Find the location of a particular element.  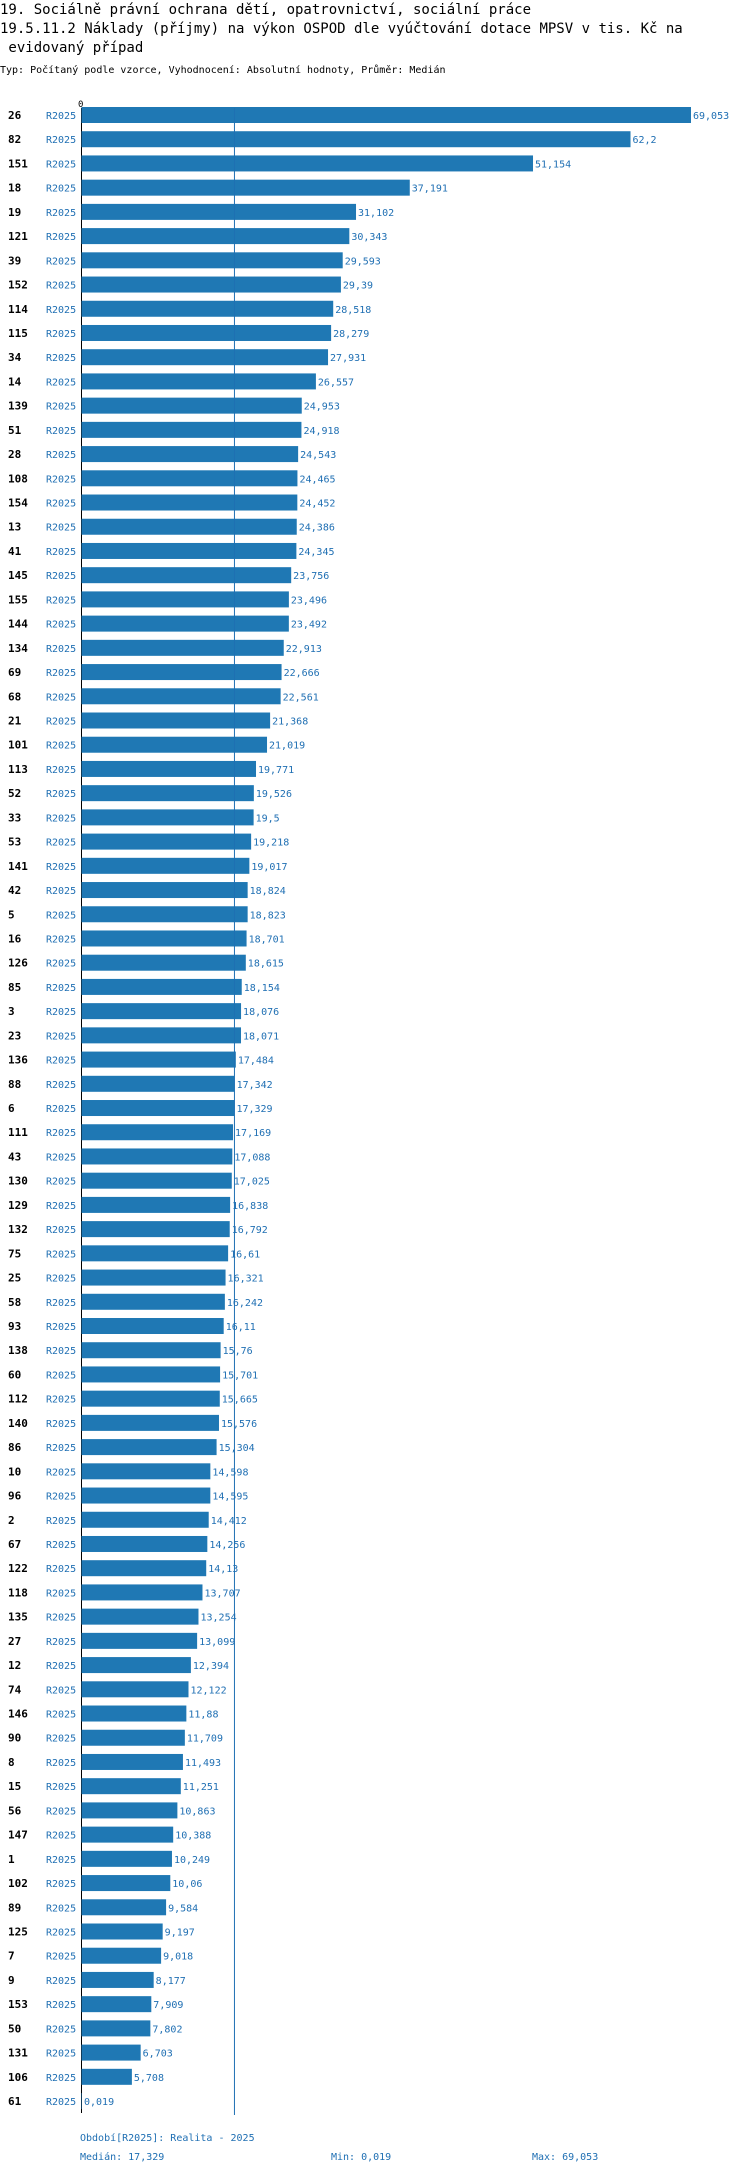

value-label: 51,154 is located at coordinates (553, 164).